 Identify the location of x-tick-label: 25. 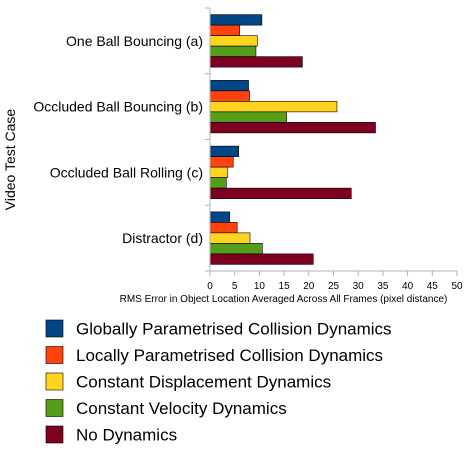
(334, 286).